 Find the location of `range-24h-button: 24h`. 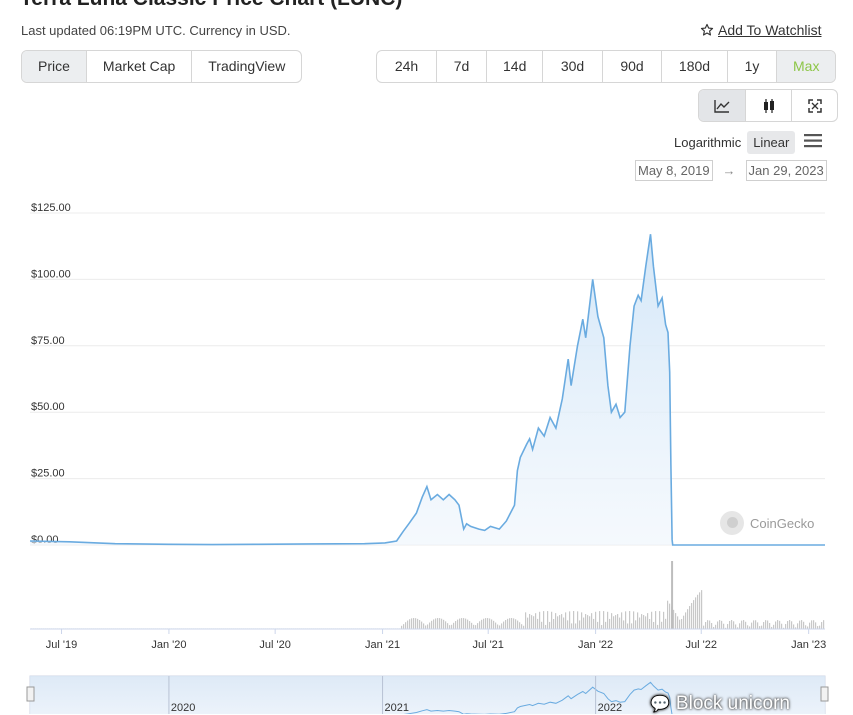

range-24h-button: 24h is located at coordinates (406, 66).